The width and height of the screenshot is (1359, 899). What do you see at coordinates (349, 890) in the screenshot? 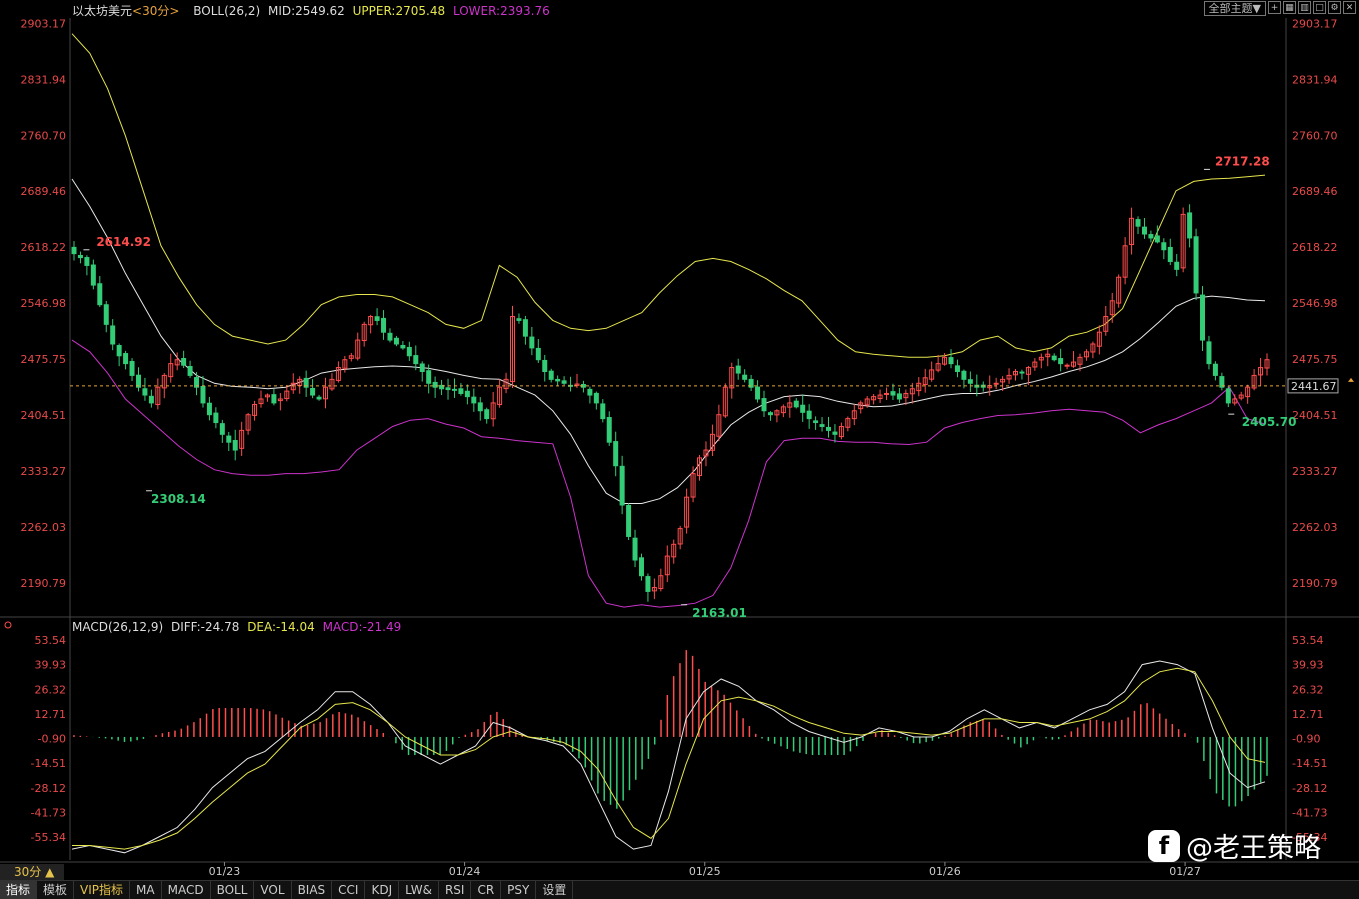
I see `toolbar-tab-8: CCI` at bounding box center [349, 890].